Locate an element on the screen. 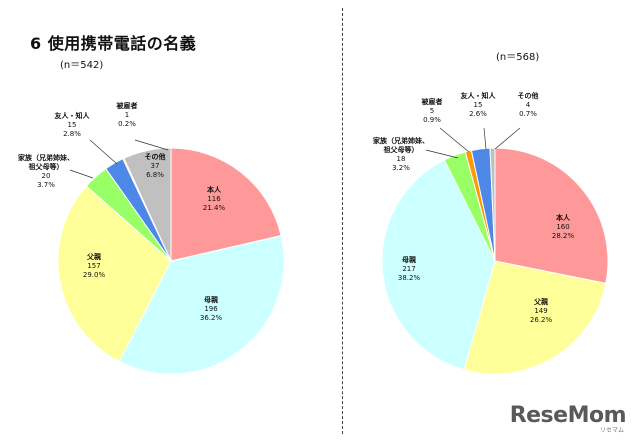 Image resolution: width=640 pixels, height=442 pixels. pie2-label-3: 家族（兄弟姉妹、祖父母等）183.2% is located at coordinates (401, 154).